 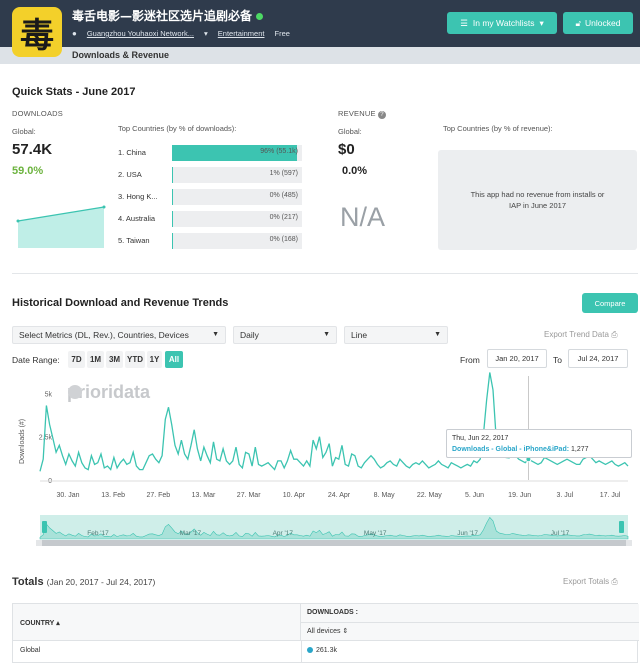 I want to click on navigator-tick-label: Apr '17, so click(x=283, y=533).